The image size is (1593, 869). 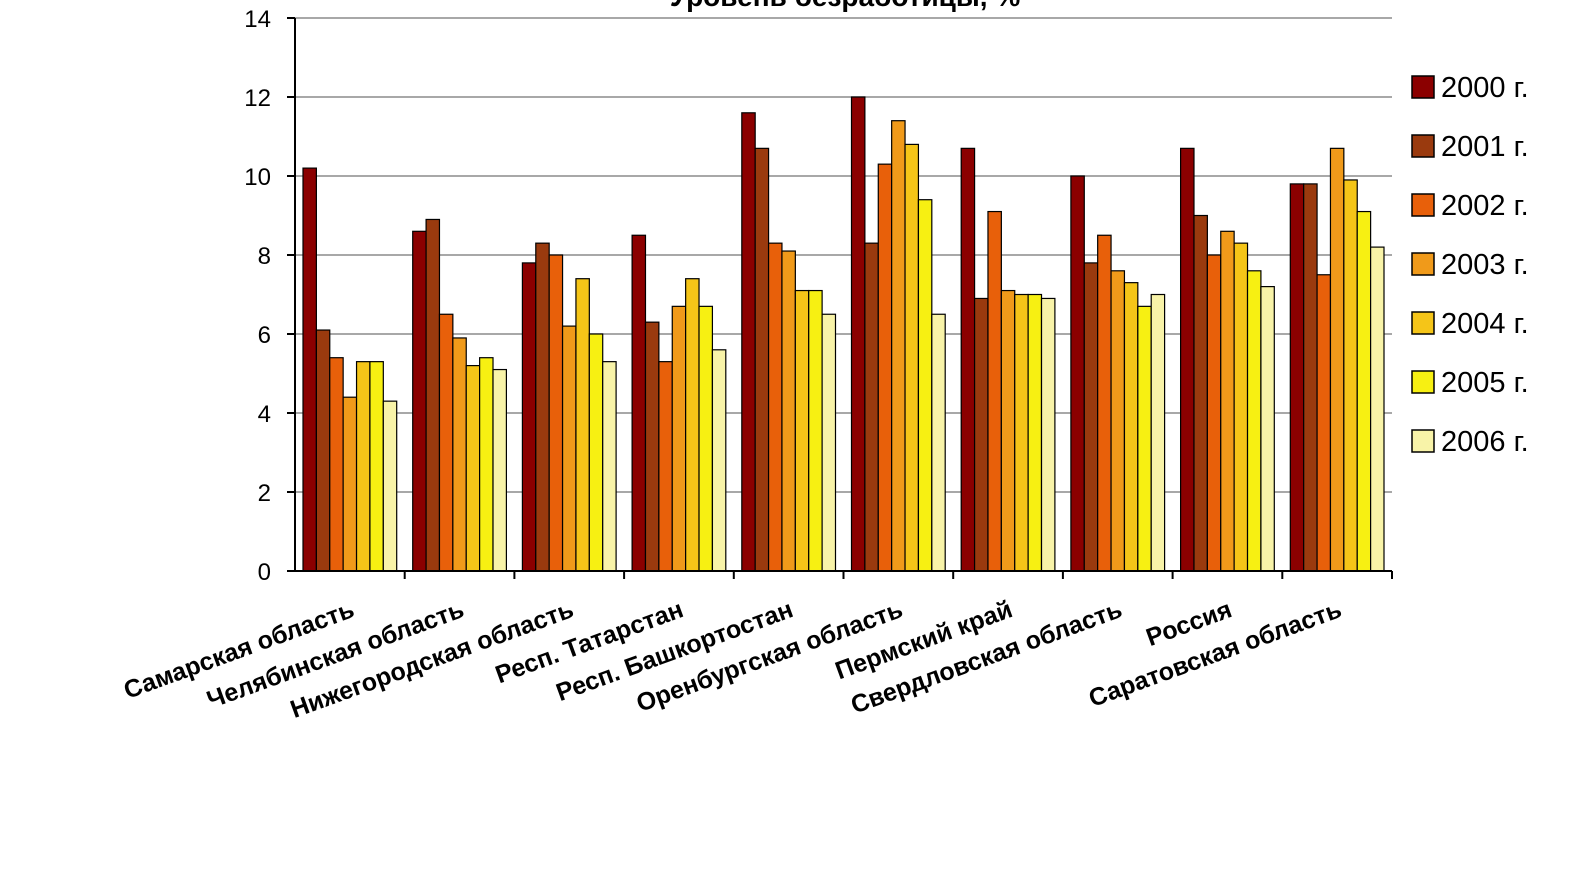 What do you see at coordinates (264, 256) in the screenshot?
I see `y-tick-label: 8` at bounding box center [264, 256].